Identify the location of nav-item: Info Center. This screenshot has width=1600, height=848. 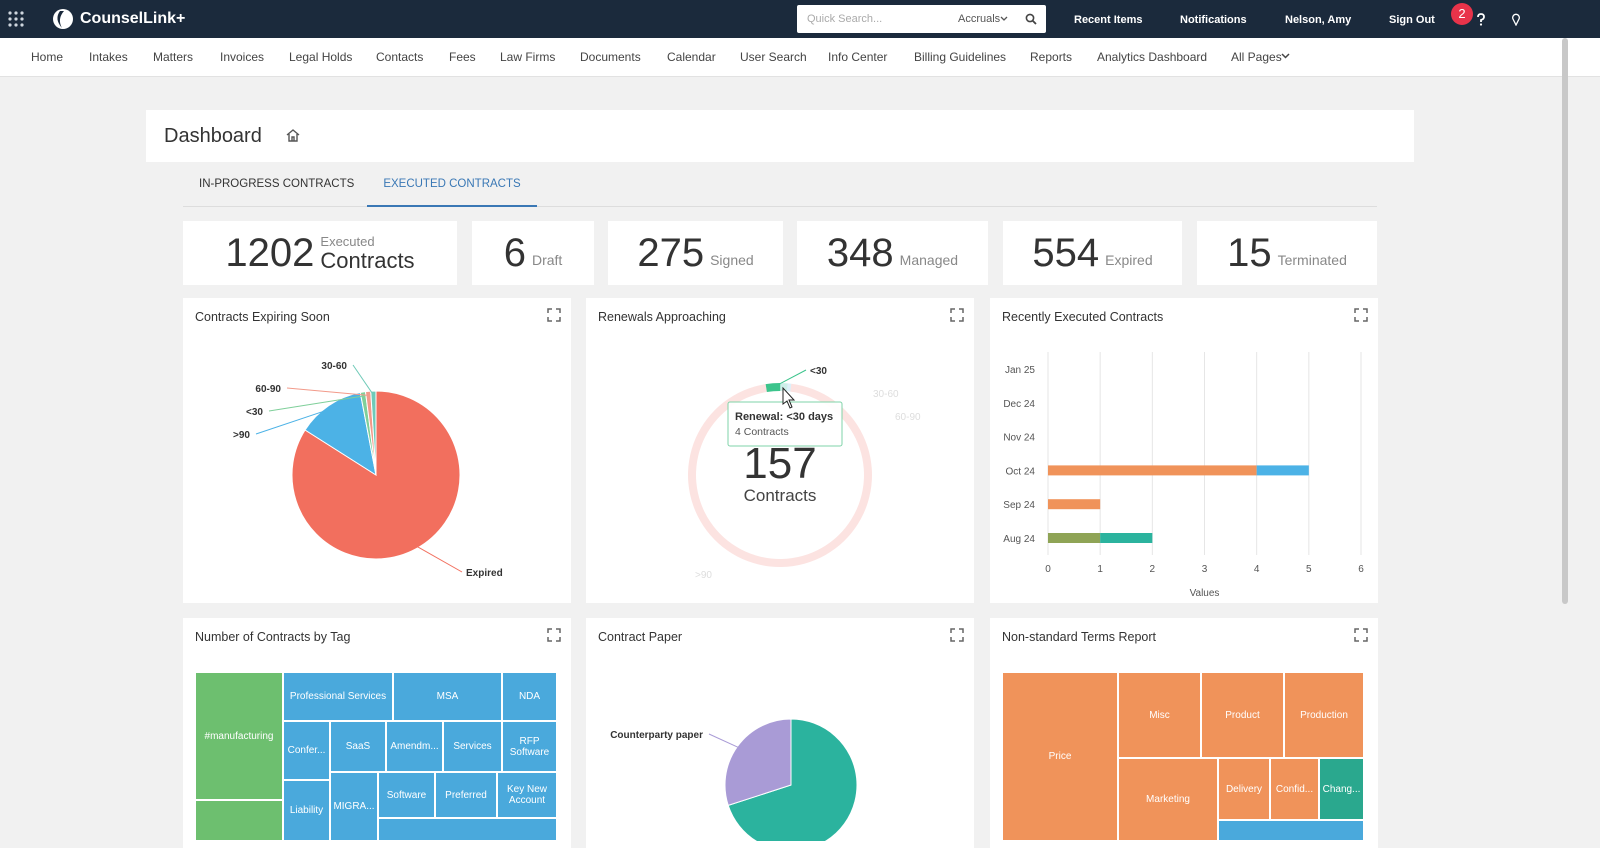
(858, 57).